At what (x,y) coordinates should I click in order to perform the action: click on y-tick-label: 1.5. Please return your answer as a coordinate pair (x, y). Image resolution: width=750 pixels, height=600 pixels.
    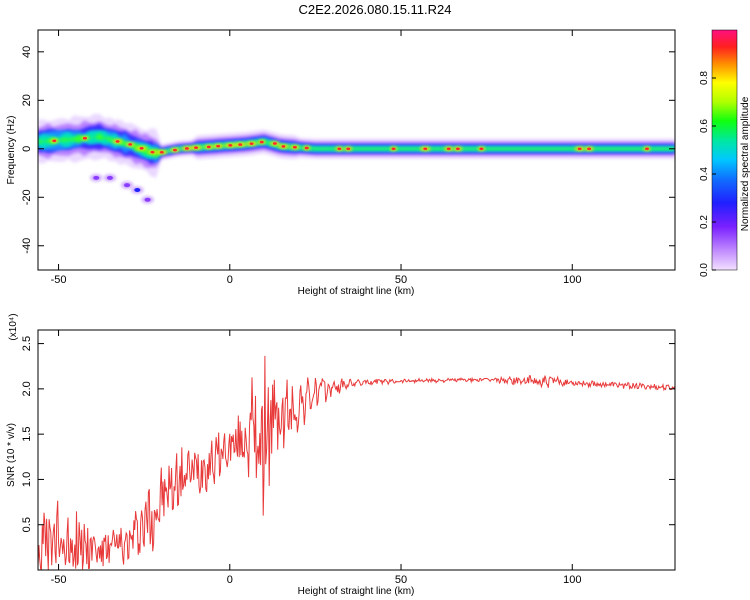
    Looking at the image, I should click on (27, 434).